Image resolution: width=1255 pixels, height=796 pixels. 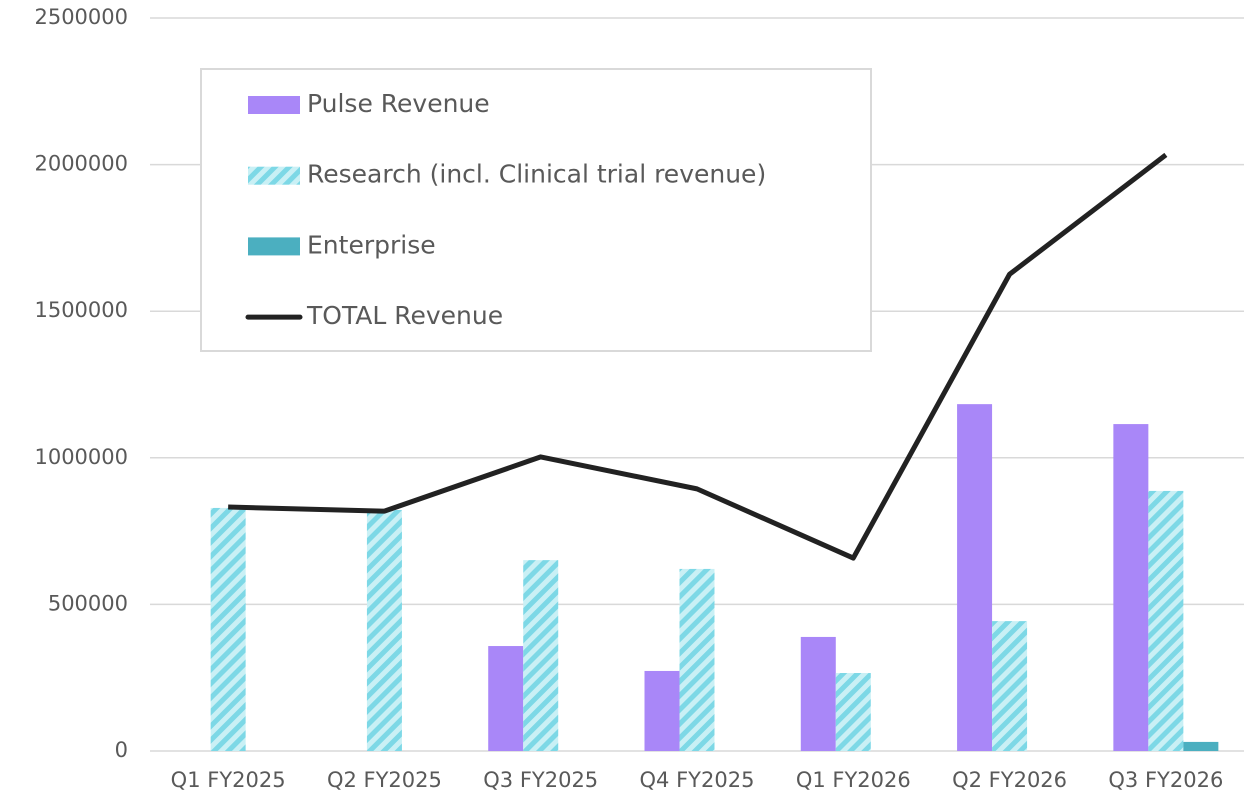 What do you see at coordinates (81, 17) in the screenshot?
I see `y-tick-label: 2500000` at bounding box center [81, 17].